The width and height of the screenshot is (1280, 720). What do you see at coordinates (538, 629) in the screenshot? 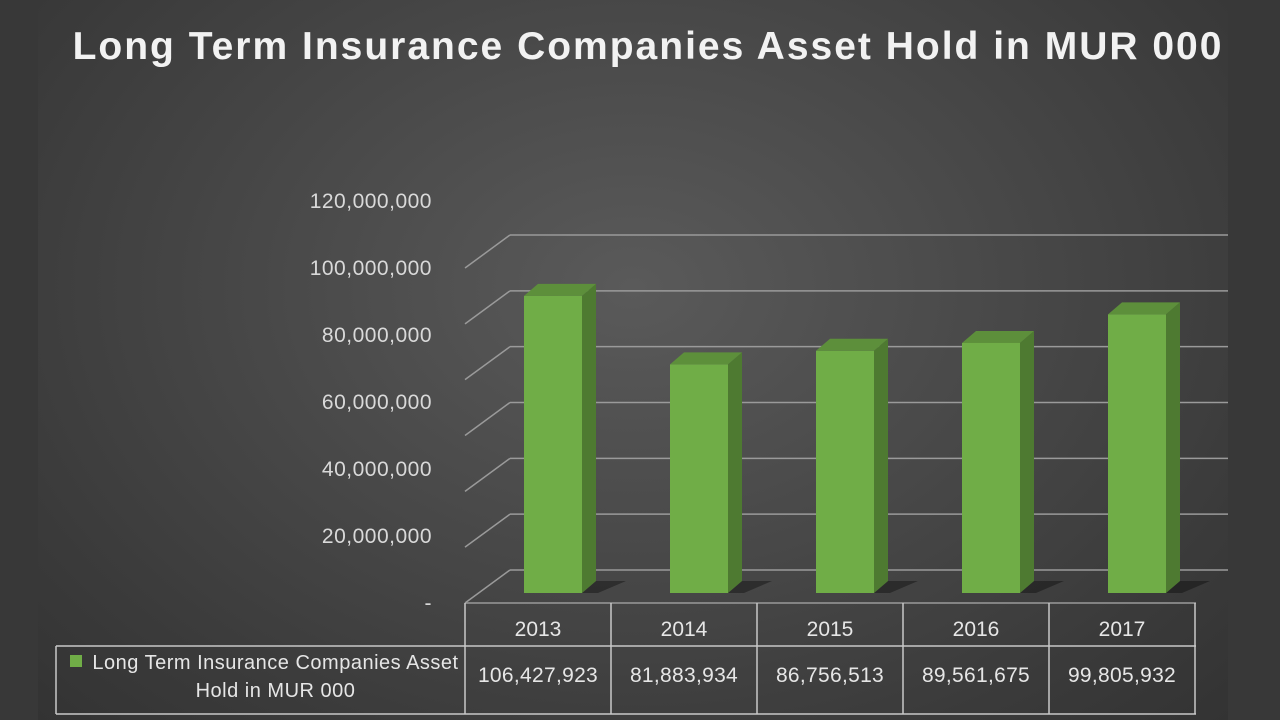
I see `x-tick-label: 2013` at bounding box center [538, 629].